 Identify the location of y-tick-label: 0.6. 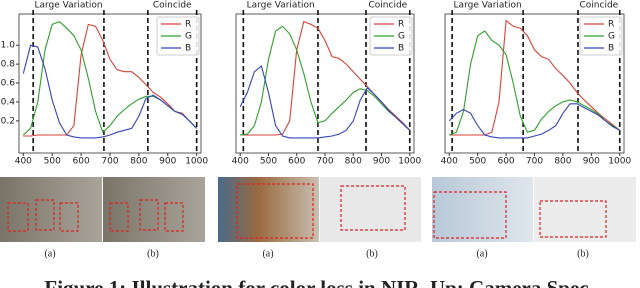
(8, 84).